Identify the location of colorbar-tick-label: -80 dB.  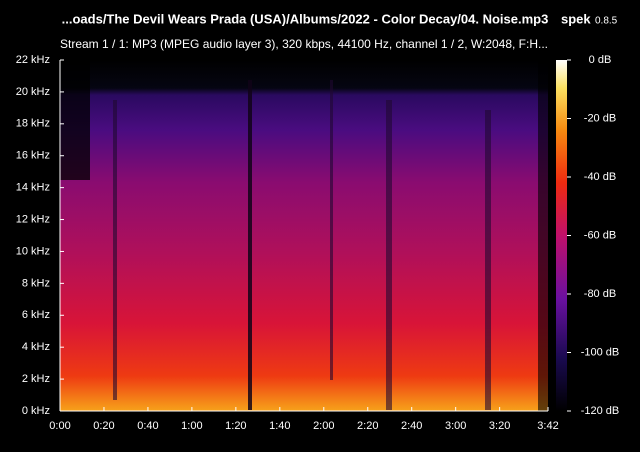
(600, 294).